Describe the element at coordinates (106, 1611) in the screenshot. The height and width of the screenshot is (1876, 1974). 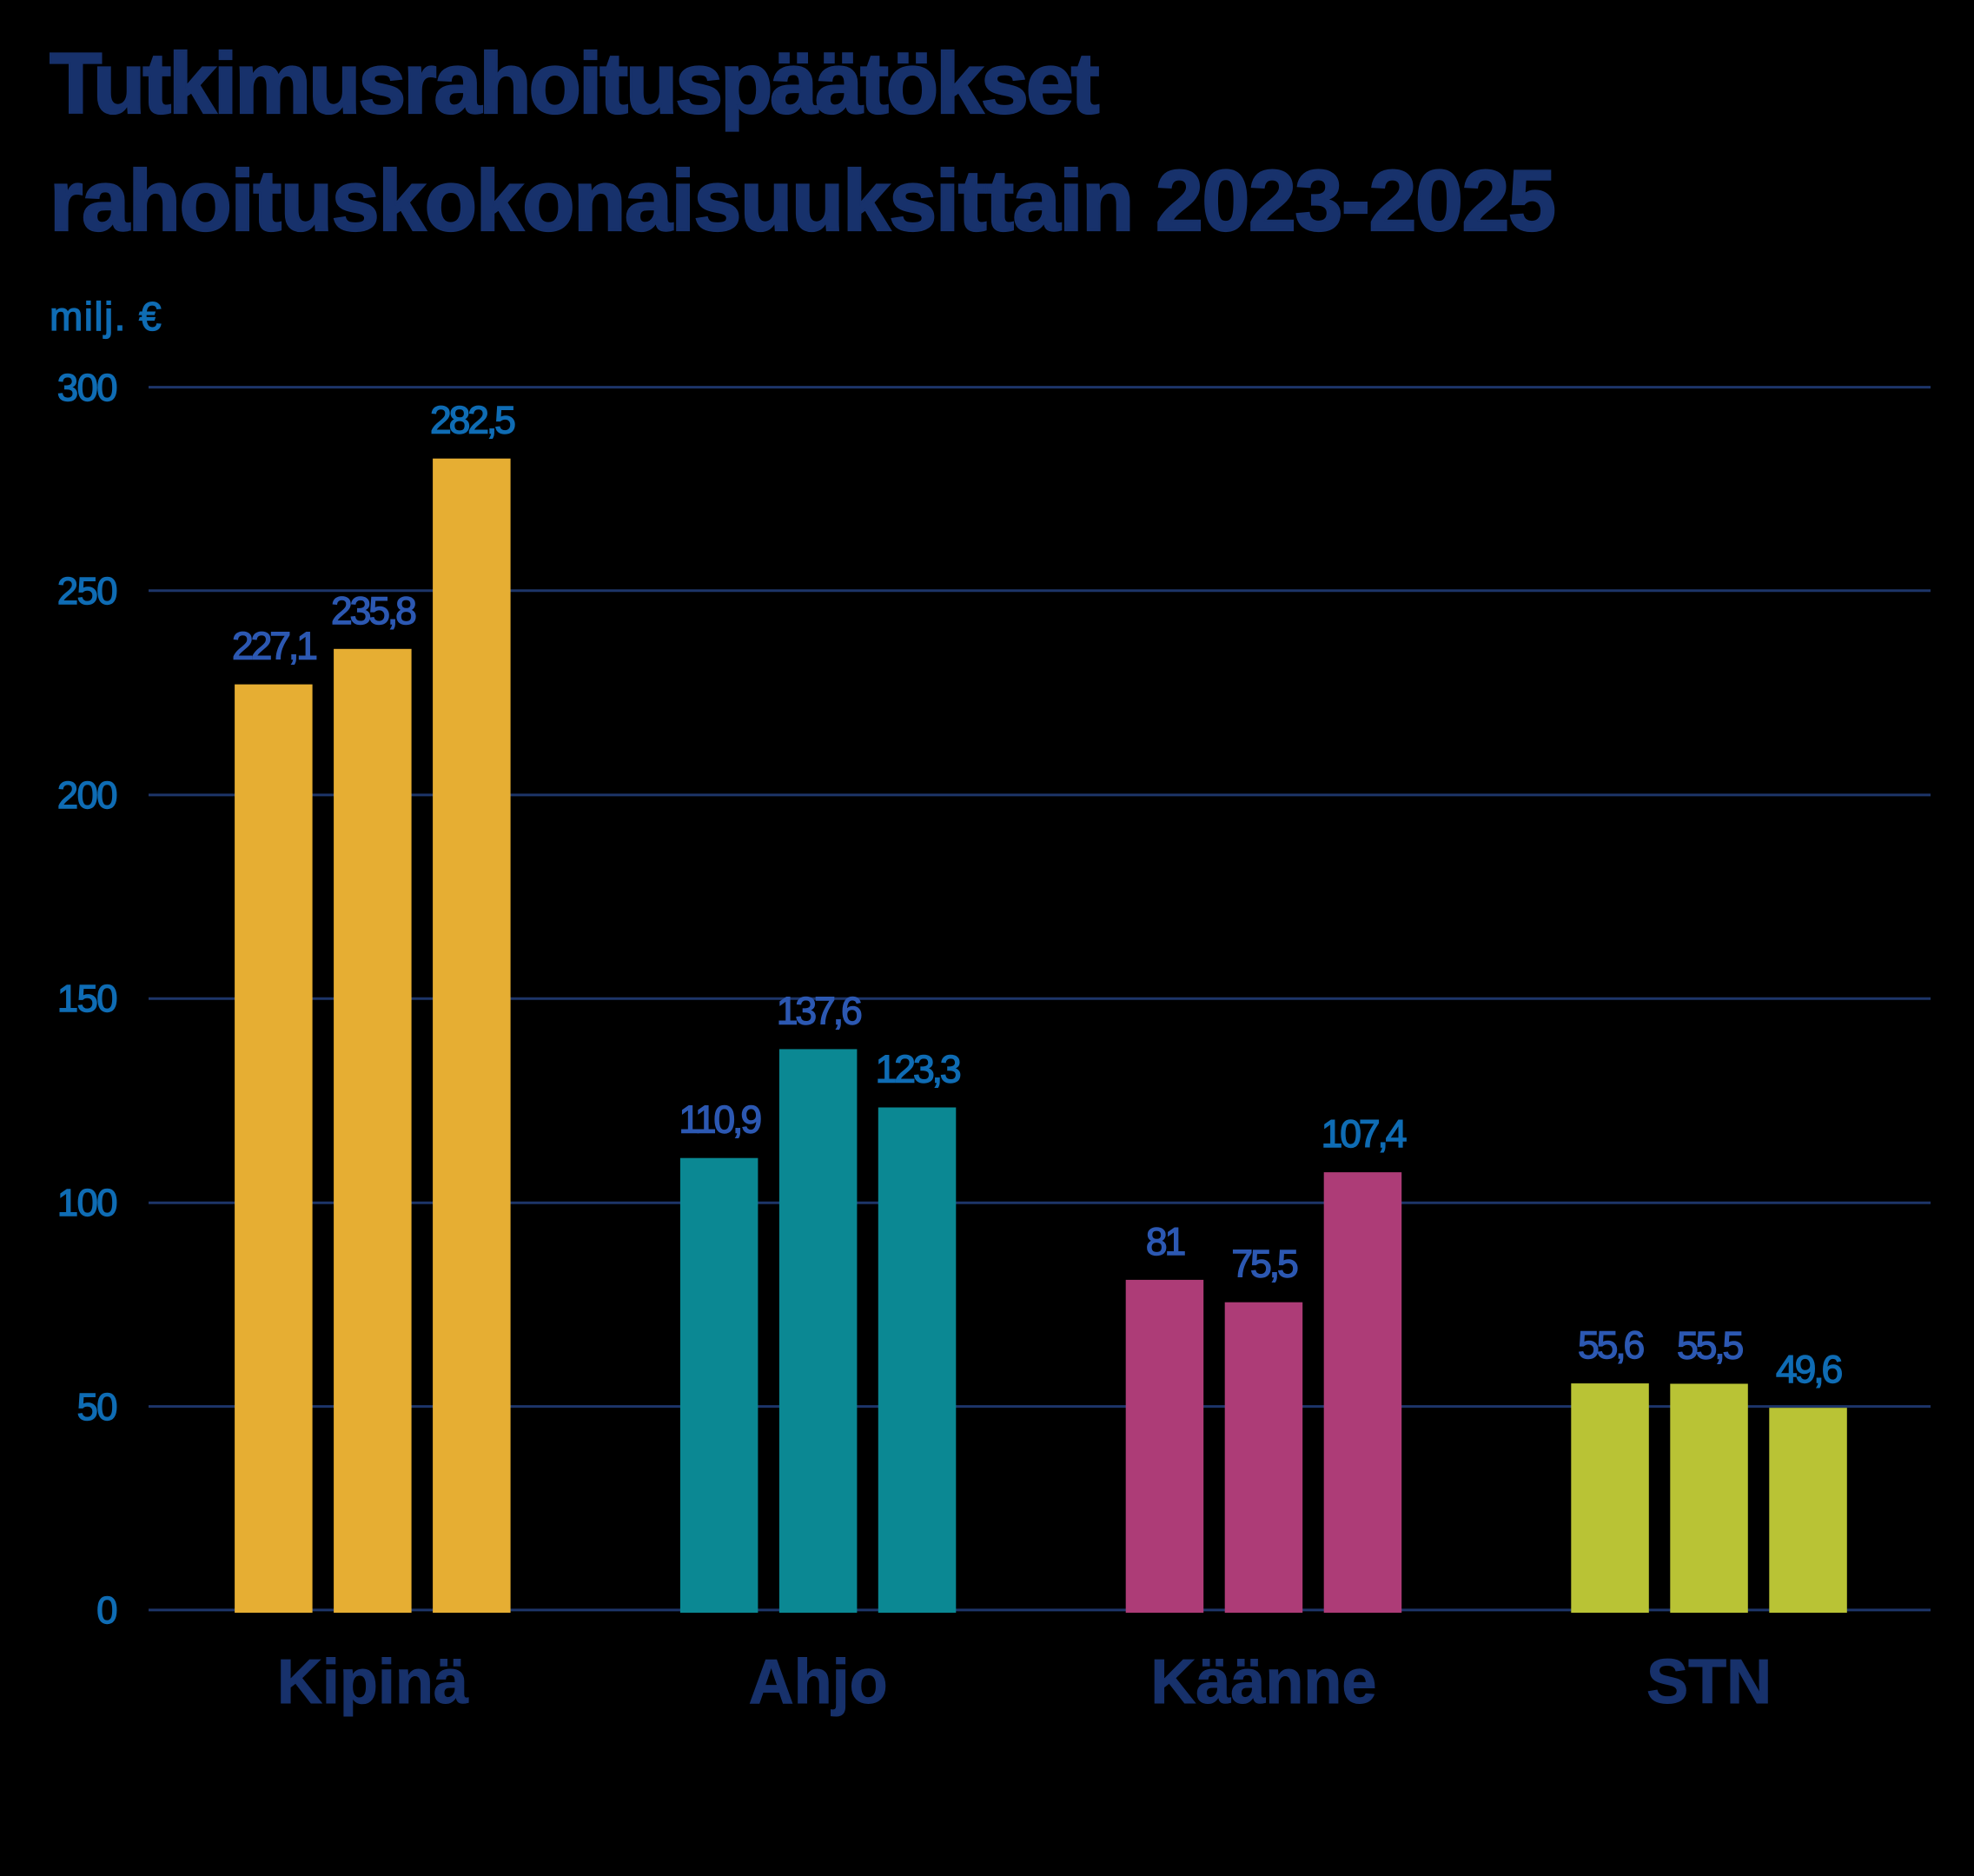
I see `svg-text: 0` at that location.